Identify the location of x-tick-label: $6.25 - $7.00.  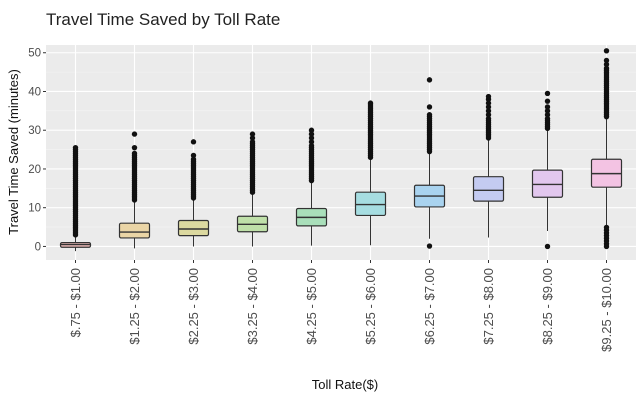
(429, 306).